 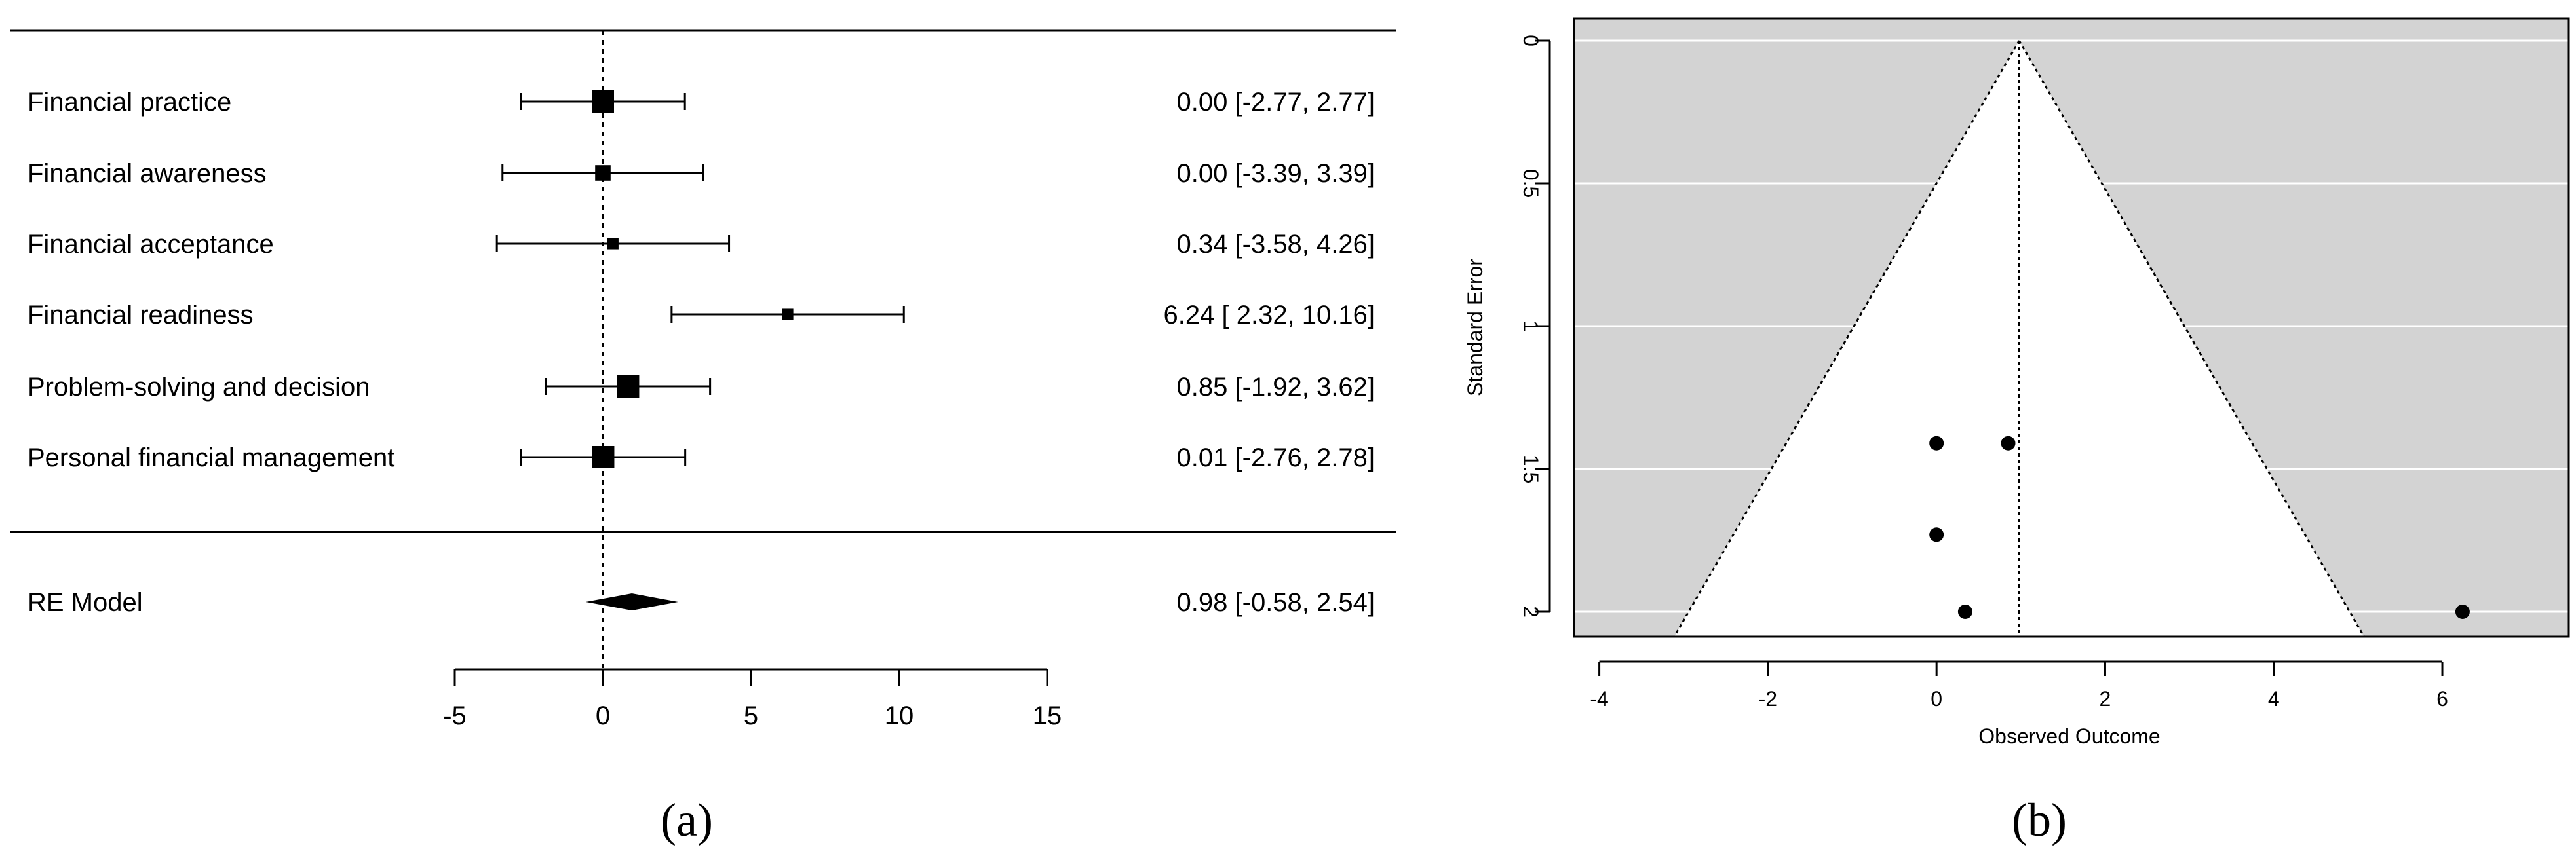 I want to click on forest-summary-ci-text: 0.98 [-0.58, 2.54], so click(x=1276, y=602).